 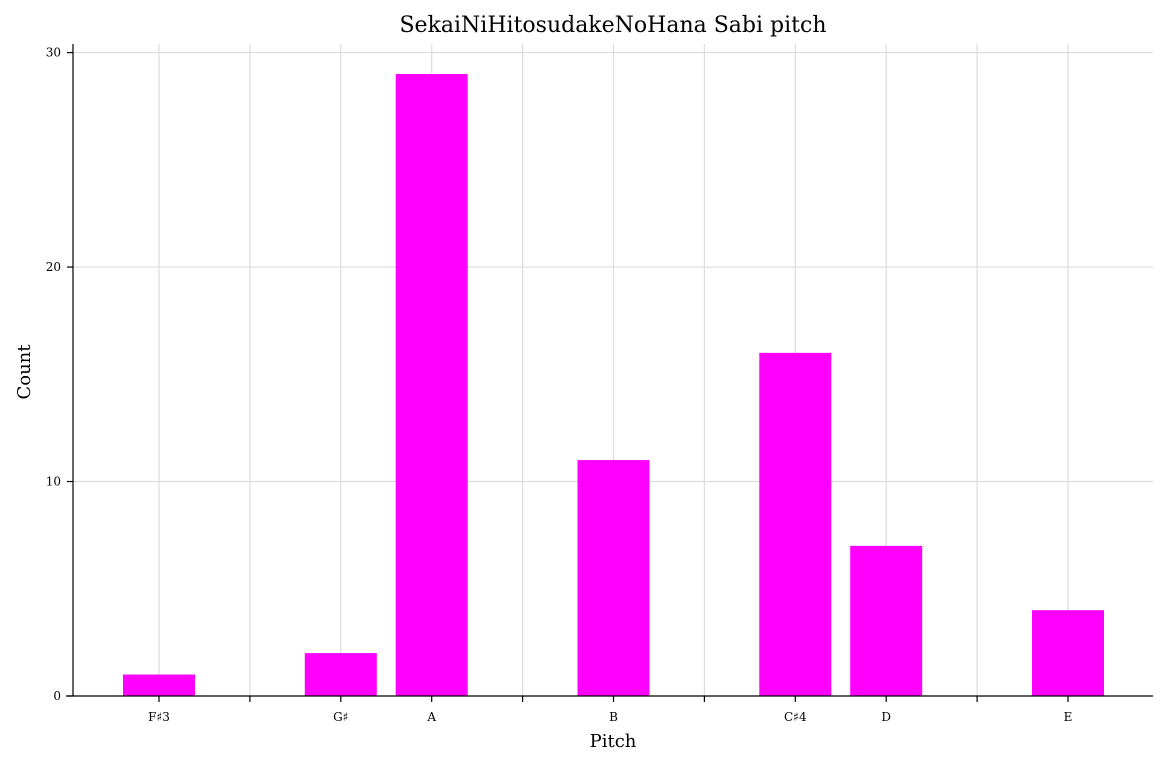 I want to click on x-tick-label: G♯, so click(x=340, y=717).